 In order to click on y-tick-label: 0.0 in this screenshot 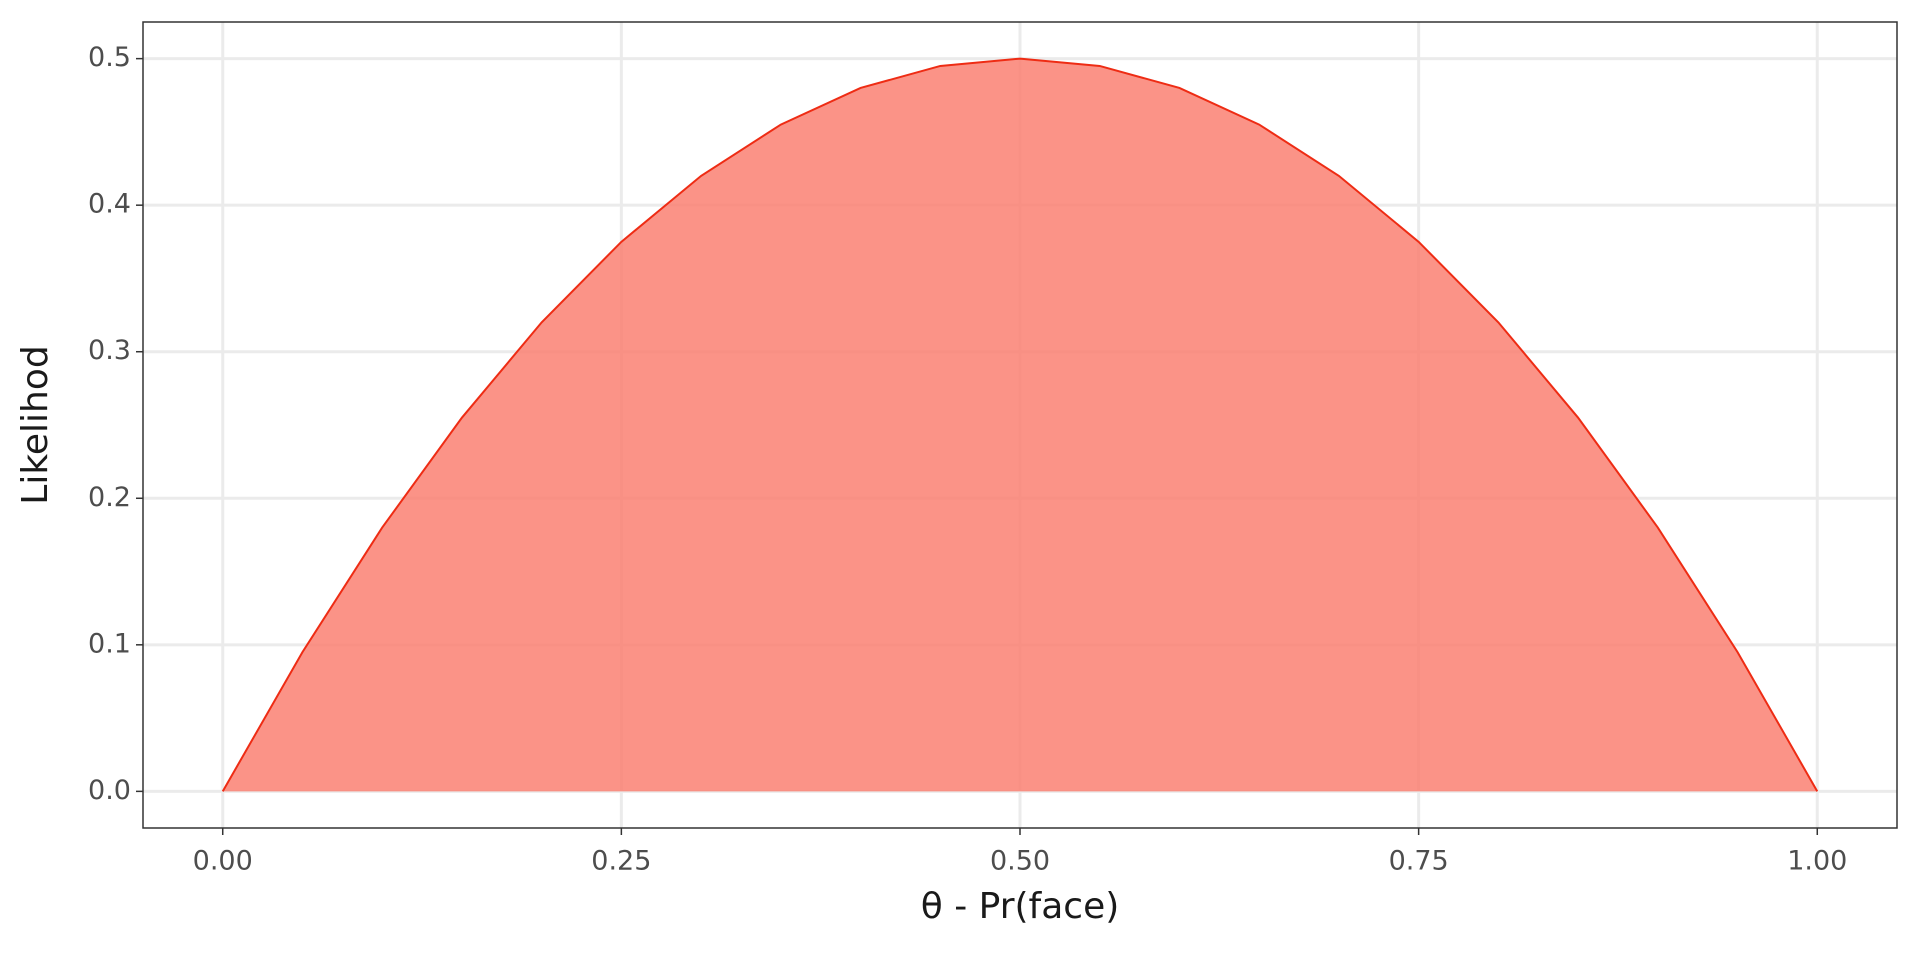, I will do `click(109, 790)`.